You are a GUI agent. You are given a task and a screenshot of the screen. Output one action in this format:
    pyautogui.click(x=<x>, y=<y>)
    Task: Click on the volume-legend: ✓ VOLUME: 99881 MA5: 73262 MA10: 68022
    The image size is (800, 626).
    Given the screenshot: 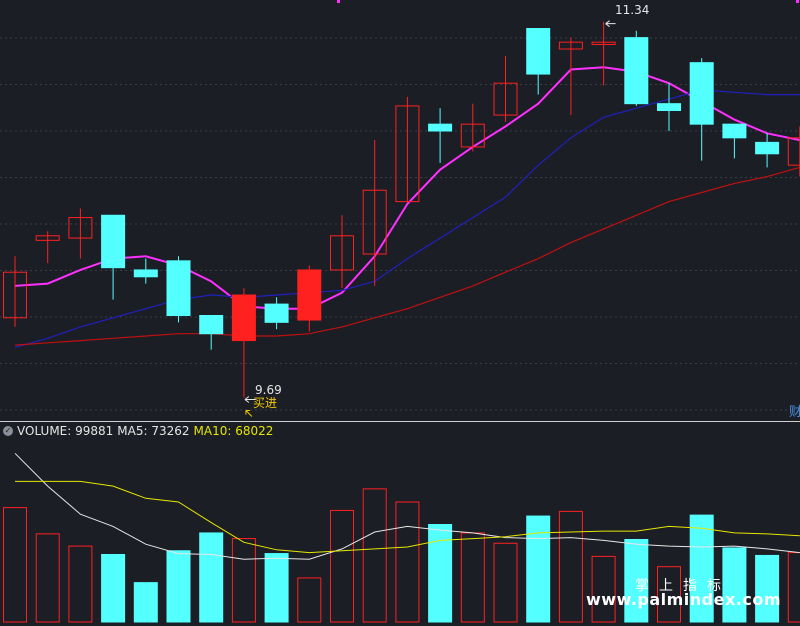 What is the action you would take?
    pyautogui.click(x=140, y=431)
    